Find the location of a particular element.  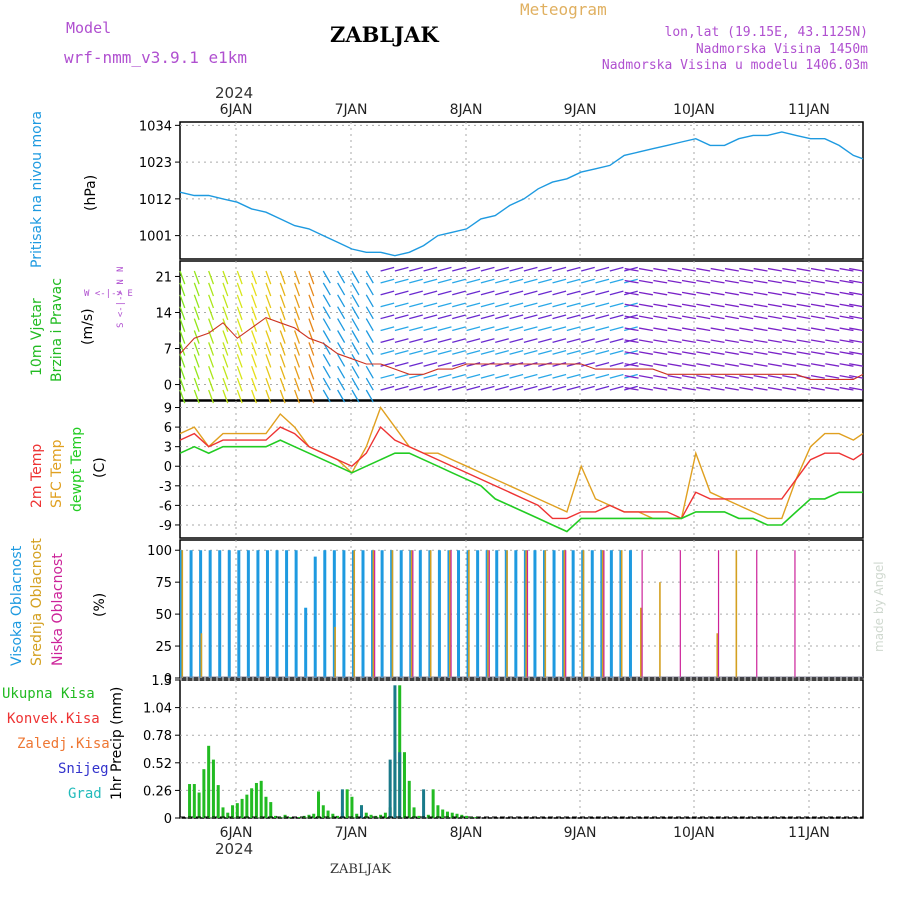

day-label-bottom: 8JAN is located at coordinates (466, 833).